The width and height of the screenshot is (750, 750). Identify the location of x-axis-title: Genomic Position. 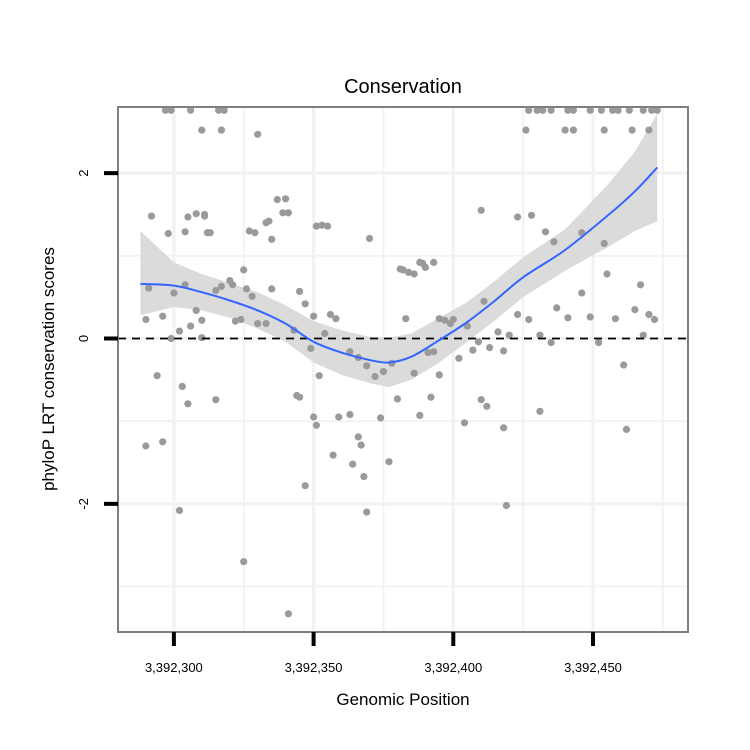
(402, 699).